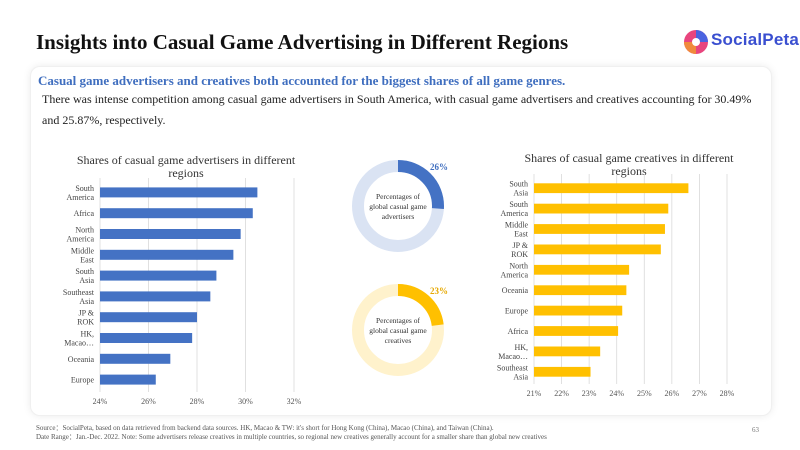 The image size is (800, 450). I want to click on logo-mark-icon, so click(696, 42).